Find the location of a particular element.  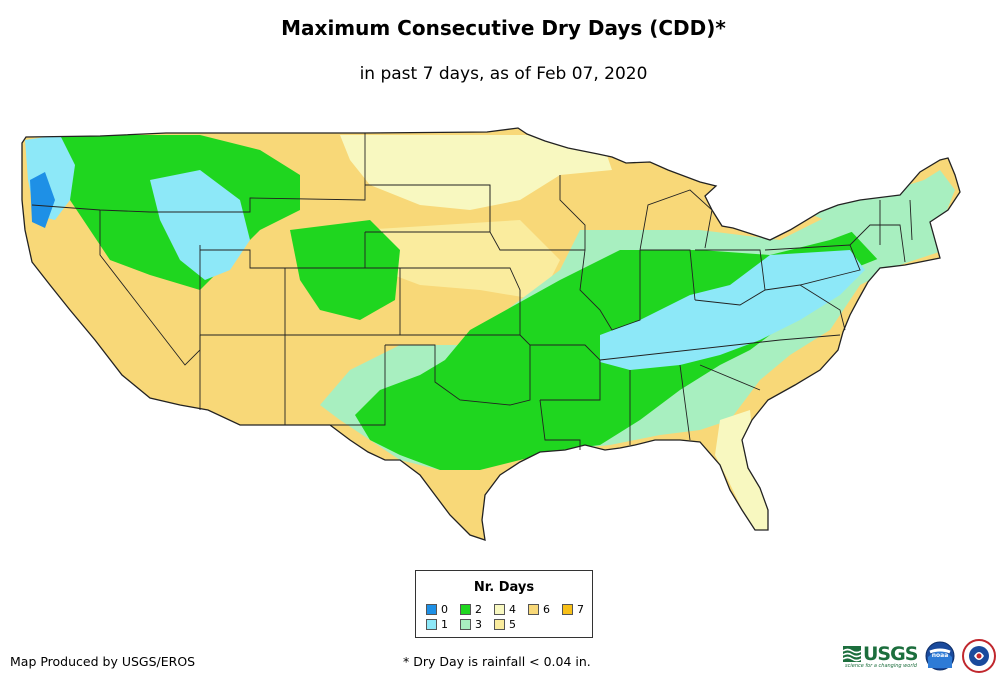

legend-label-1: 1 is located at coordinates (444, 624).